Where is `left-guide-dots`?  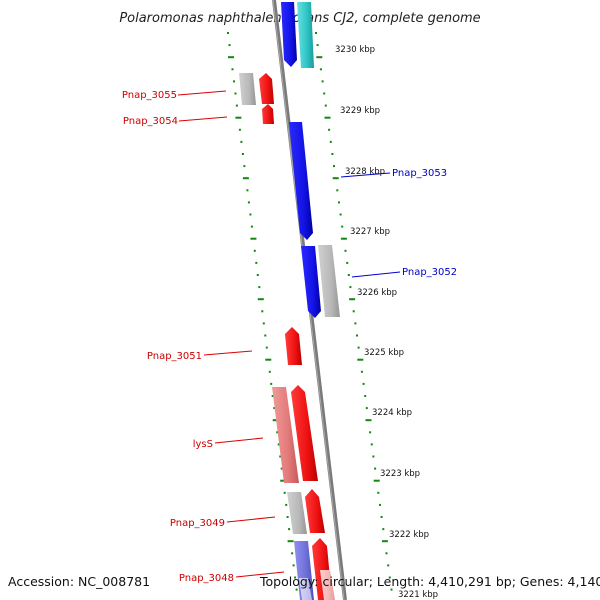 left-guide-dots is located at coordinates (262, 311).